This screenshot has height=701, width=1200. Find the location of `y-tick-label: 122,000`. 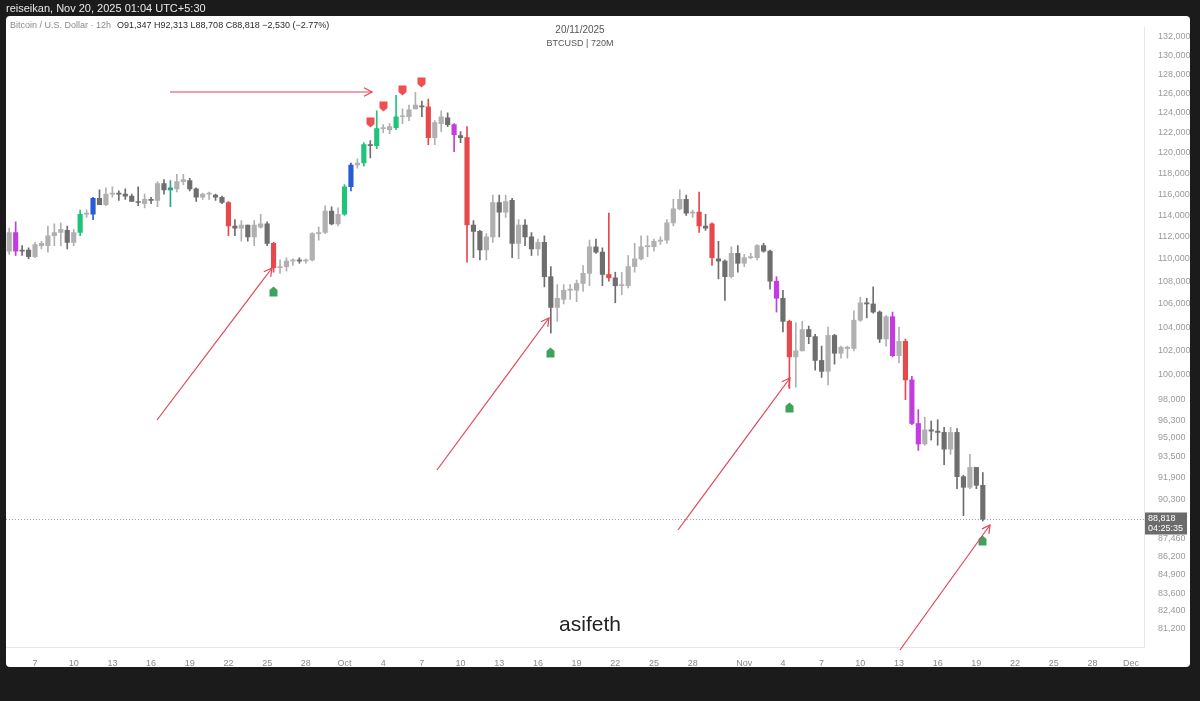

y-tick-label: 122,000 is located at coordinates (1174, 132).